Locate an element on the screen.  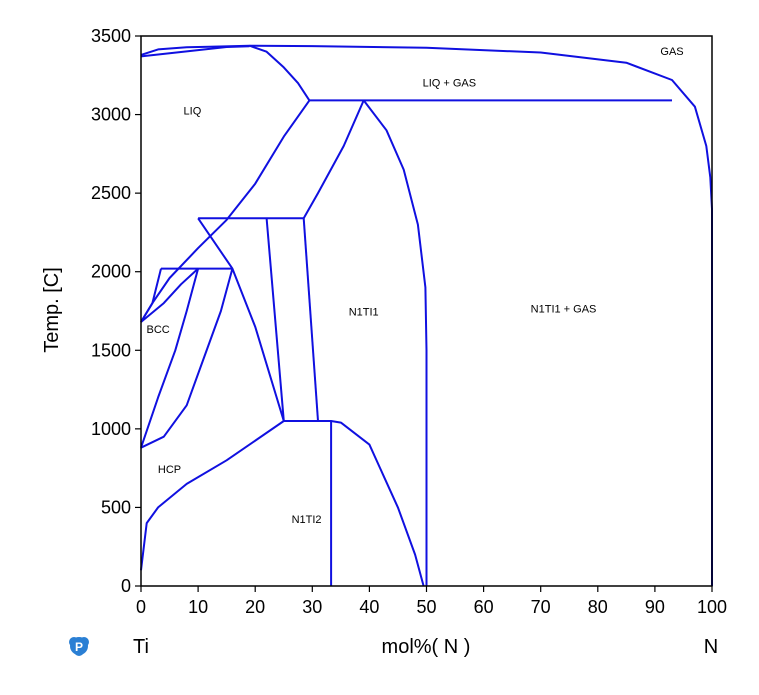
y-tick-label: 1500 is located at coordinates (111, 350).